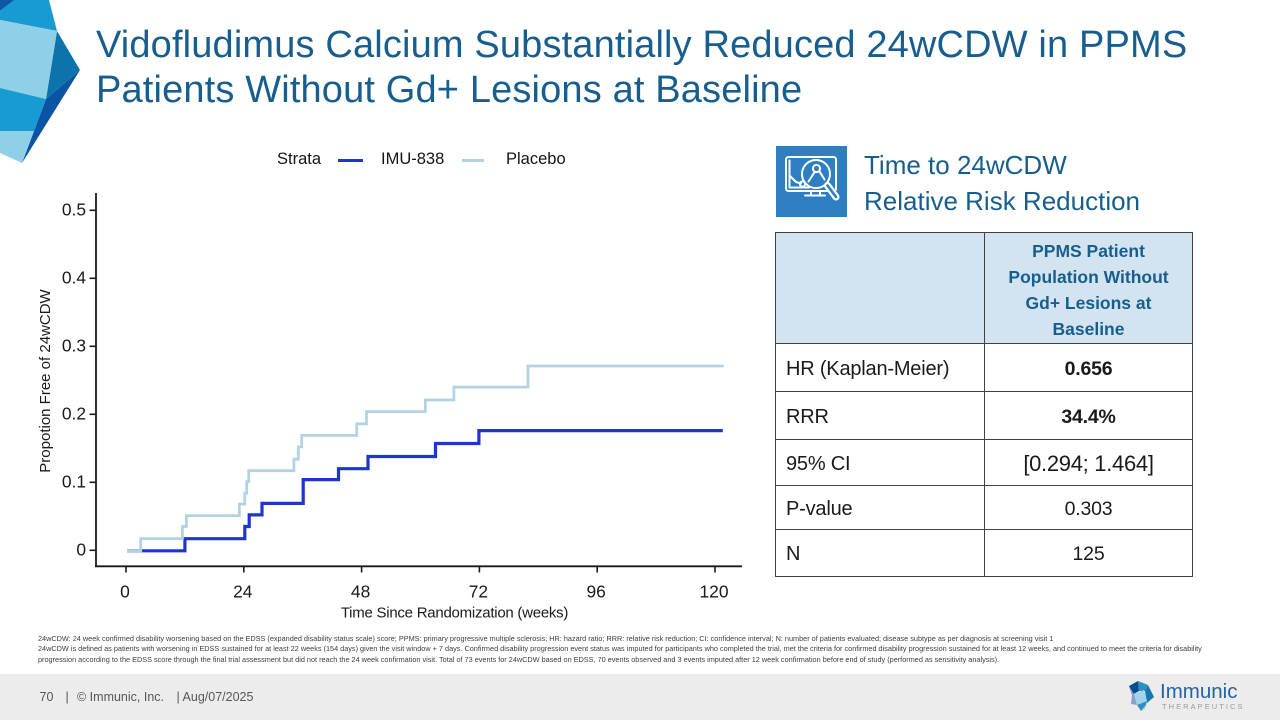 The image size is (1280, 720). Describe the element at coordinates (74, 278) in the screenshot. I see `svg-text: 0.4` at that location.